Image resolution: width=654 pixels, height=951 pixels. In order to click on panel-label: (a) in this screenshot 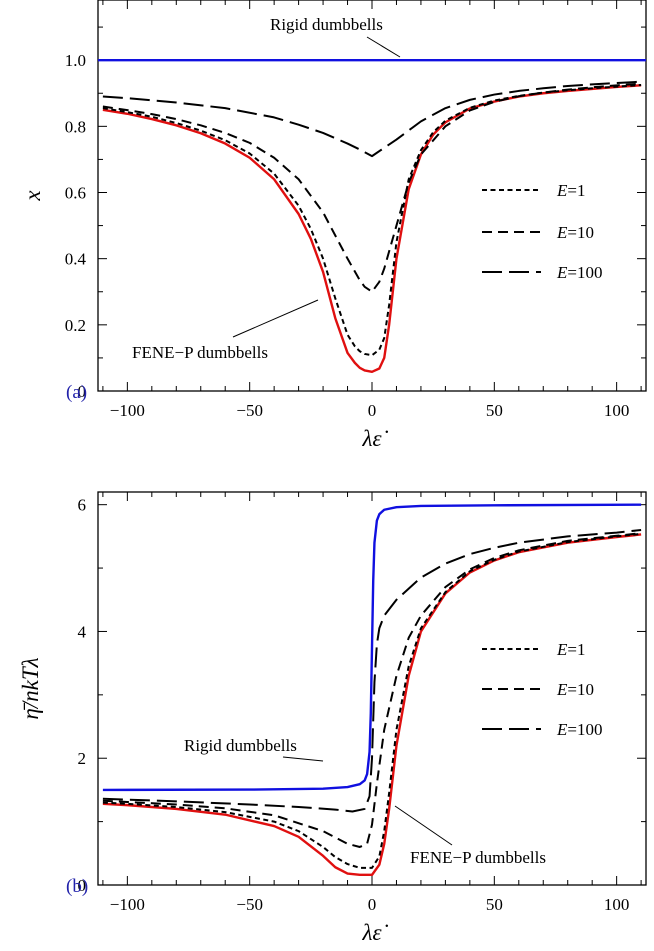, I will do `click(76, 392)`.